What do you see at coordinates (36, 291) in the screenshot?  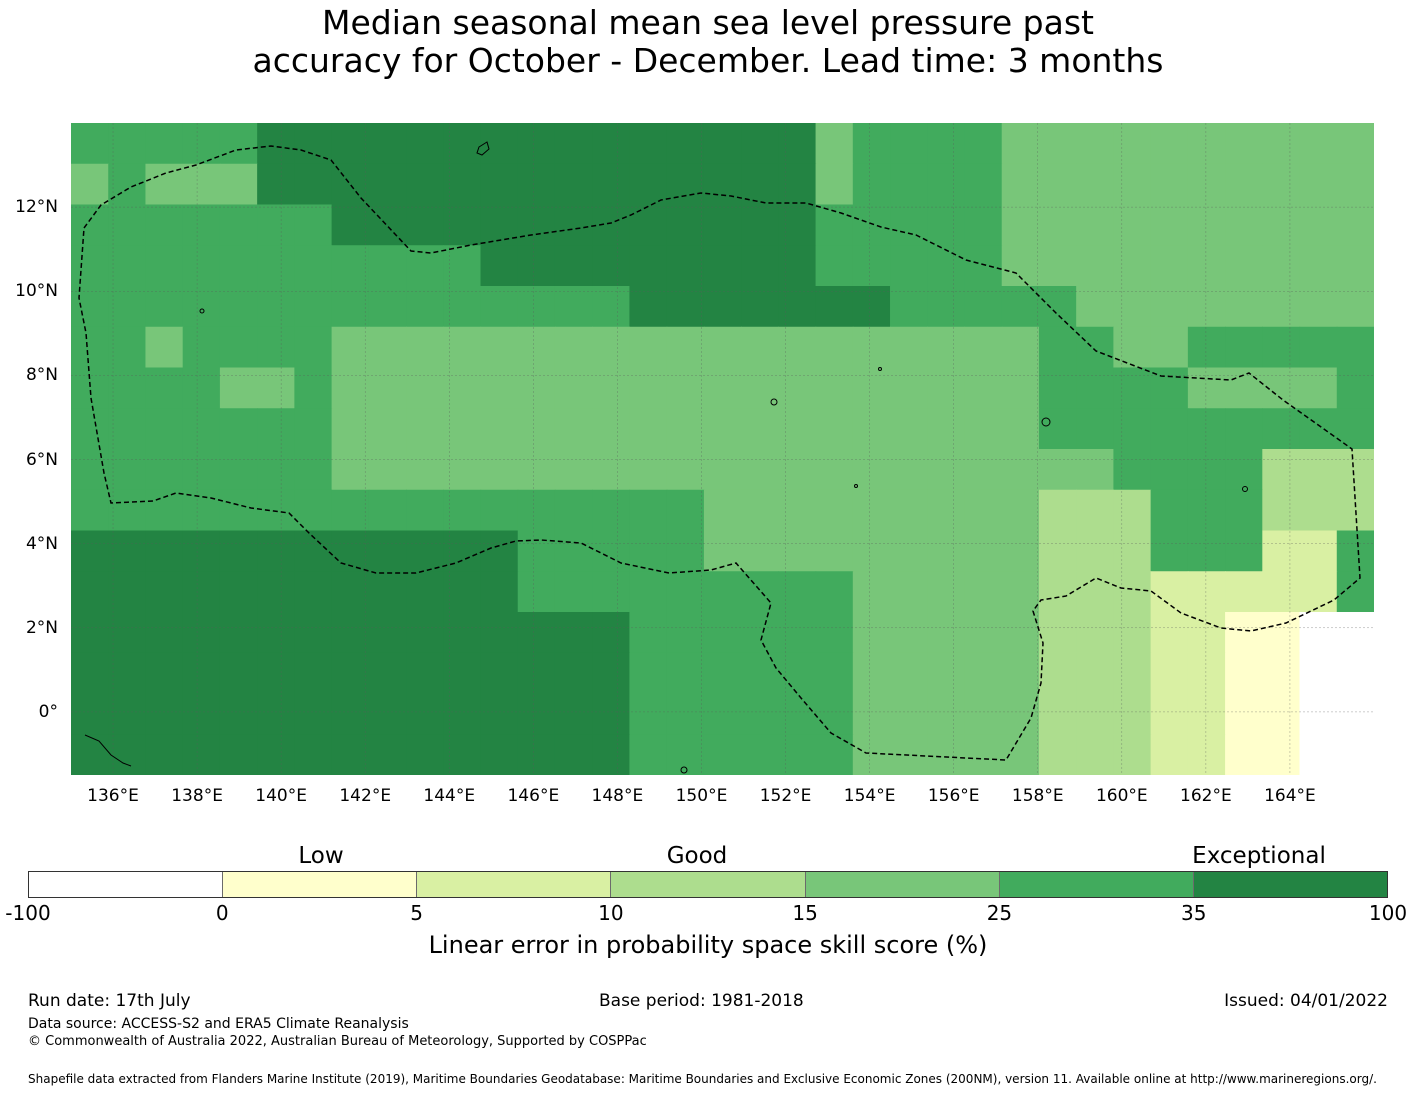 I see `latitude-label: 10°N` at bounding box center [36, 291].